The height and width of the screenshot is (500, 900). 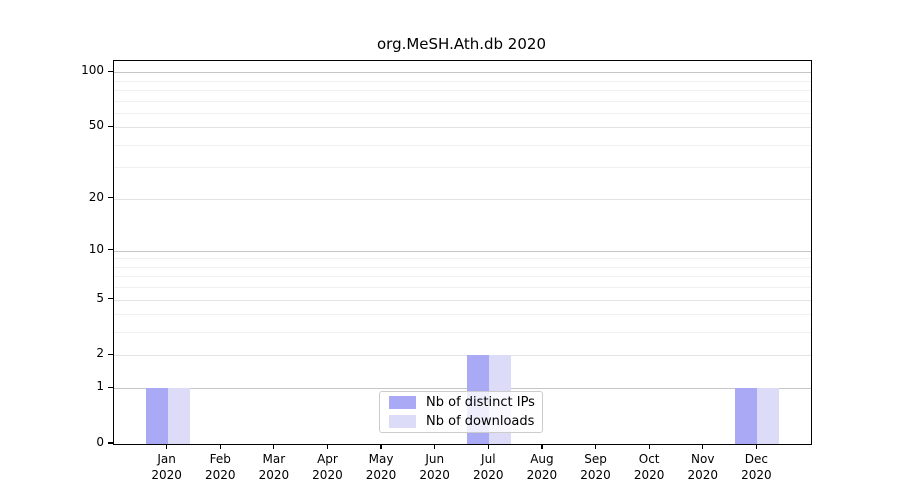 What do you see at coordinates (649, 467) in the screenshot?
I see `x-tick-label-oct: Oct 2020` at bounding box center [649, 467].